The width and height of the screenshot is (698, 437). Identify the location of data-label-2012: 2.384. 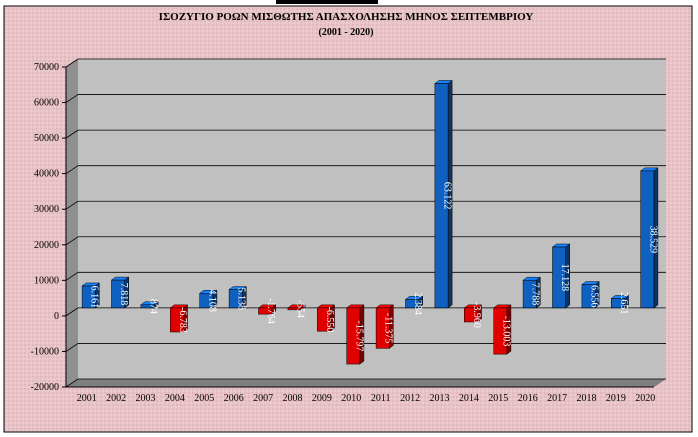
(417, 303).